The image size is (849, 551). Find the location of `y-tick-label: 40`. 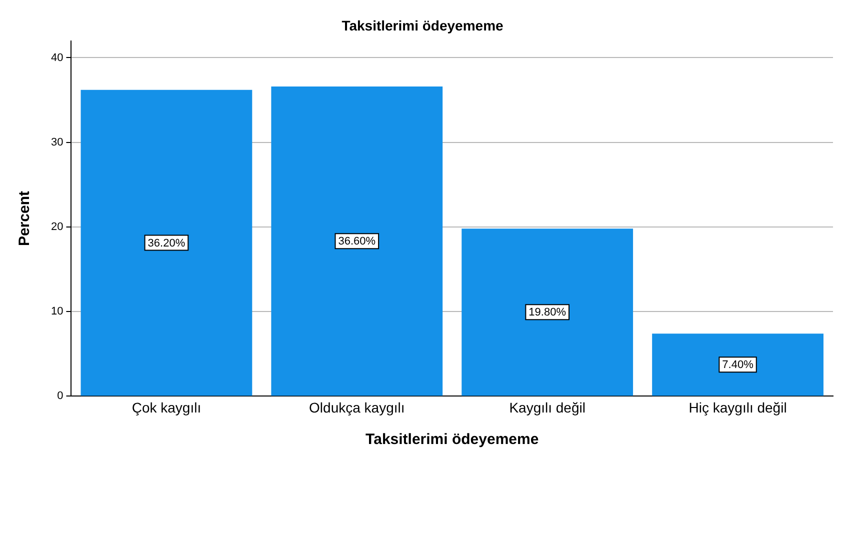

y-tick-label: 40 is located at coordinates (57, 58).